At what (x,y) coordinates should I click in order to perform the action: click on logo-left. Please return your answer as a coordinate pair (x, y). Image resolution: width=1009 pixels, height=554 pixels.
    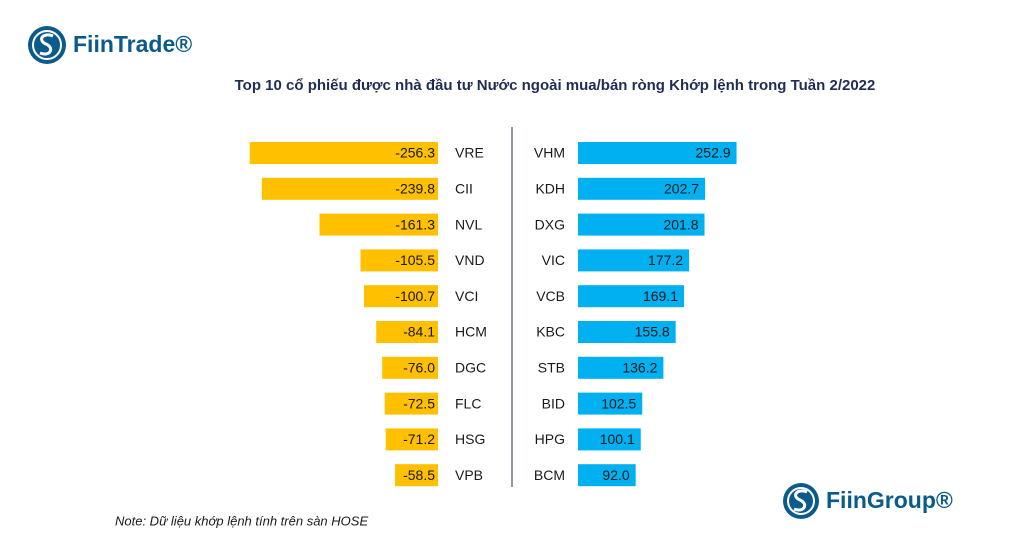
    Looking at the image, I should click on (47, 45).